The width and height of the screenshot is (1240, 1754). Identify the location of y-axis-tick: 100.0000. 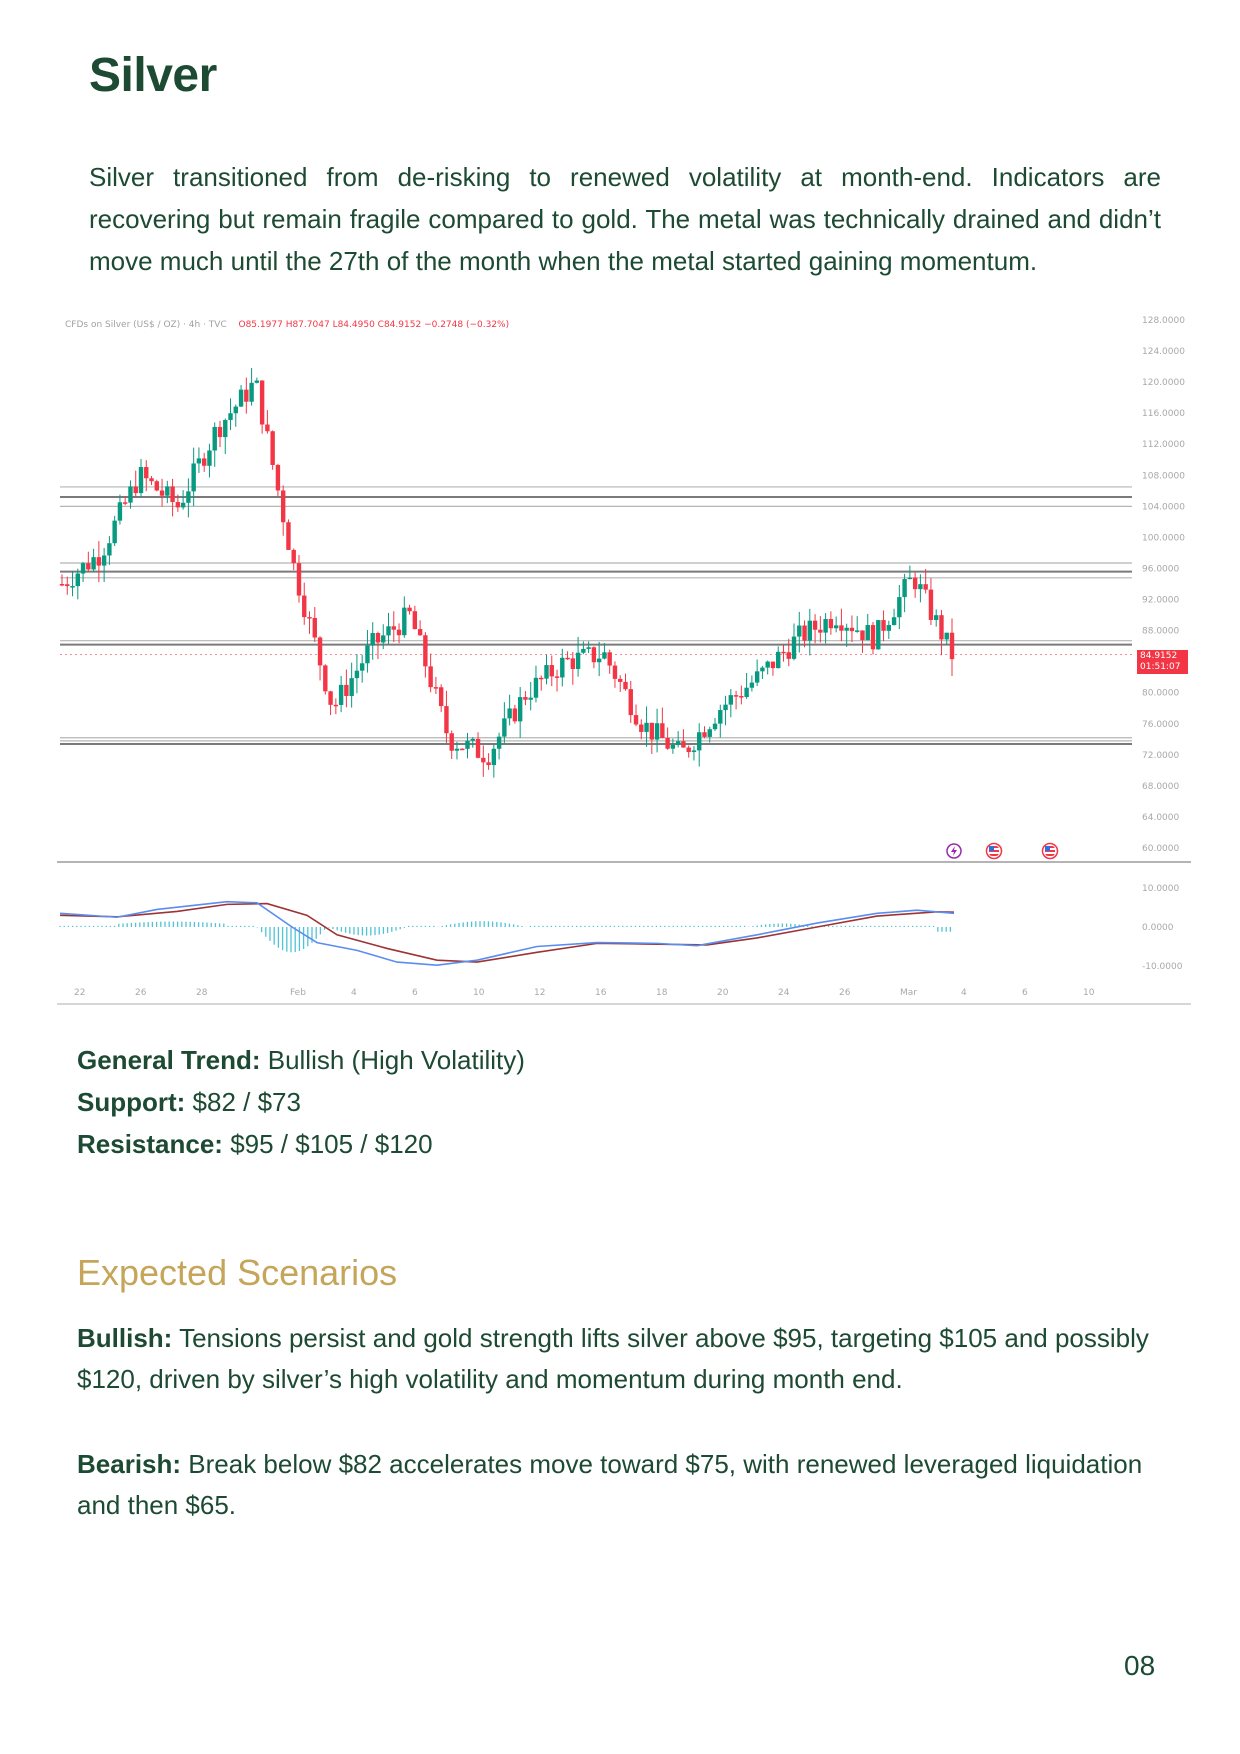
(1163, 538).